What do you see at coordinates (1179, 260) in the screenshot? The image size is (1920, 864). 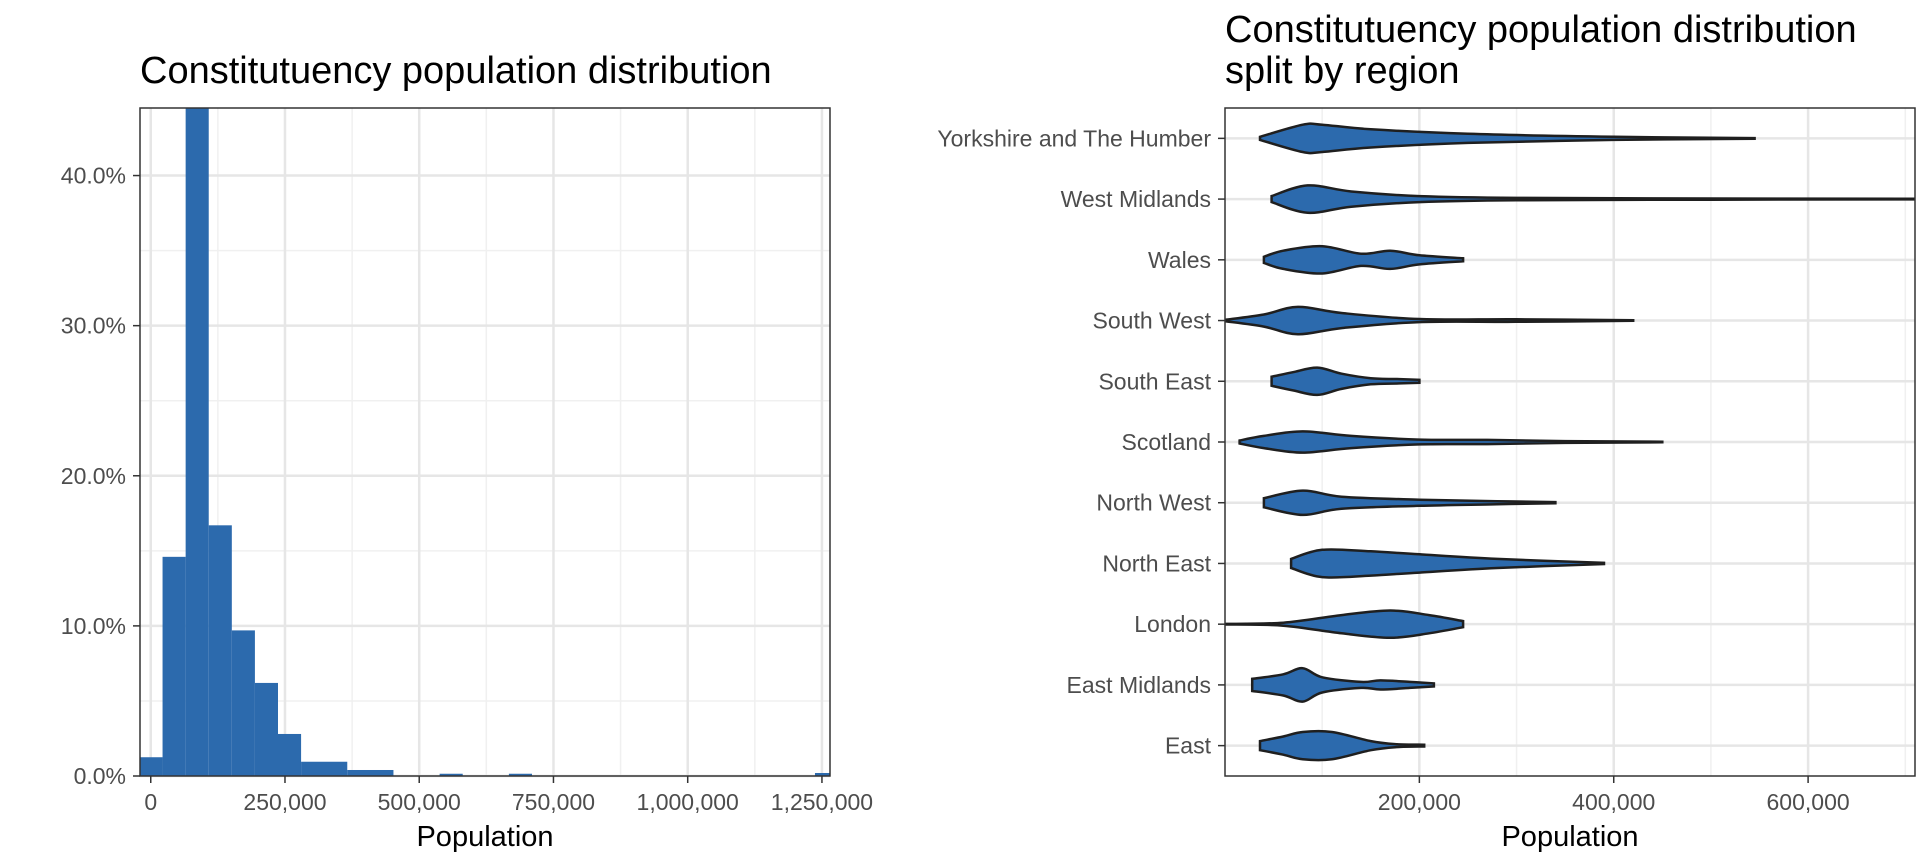 I see `category-label: Wales` at bounding box center [1179, 260].